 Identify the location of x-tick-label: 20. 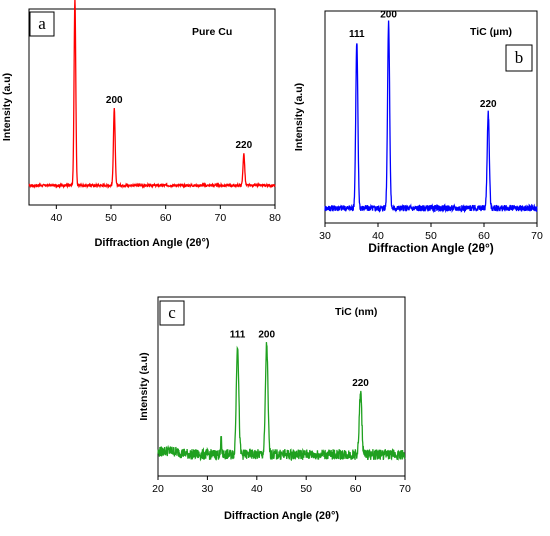
(158, 489).